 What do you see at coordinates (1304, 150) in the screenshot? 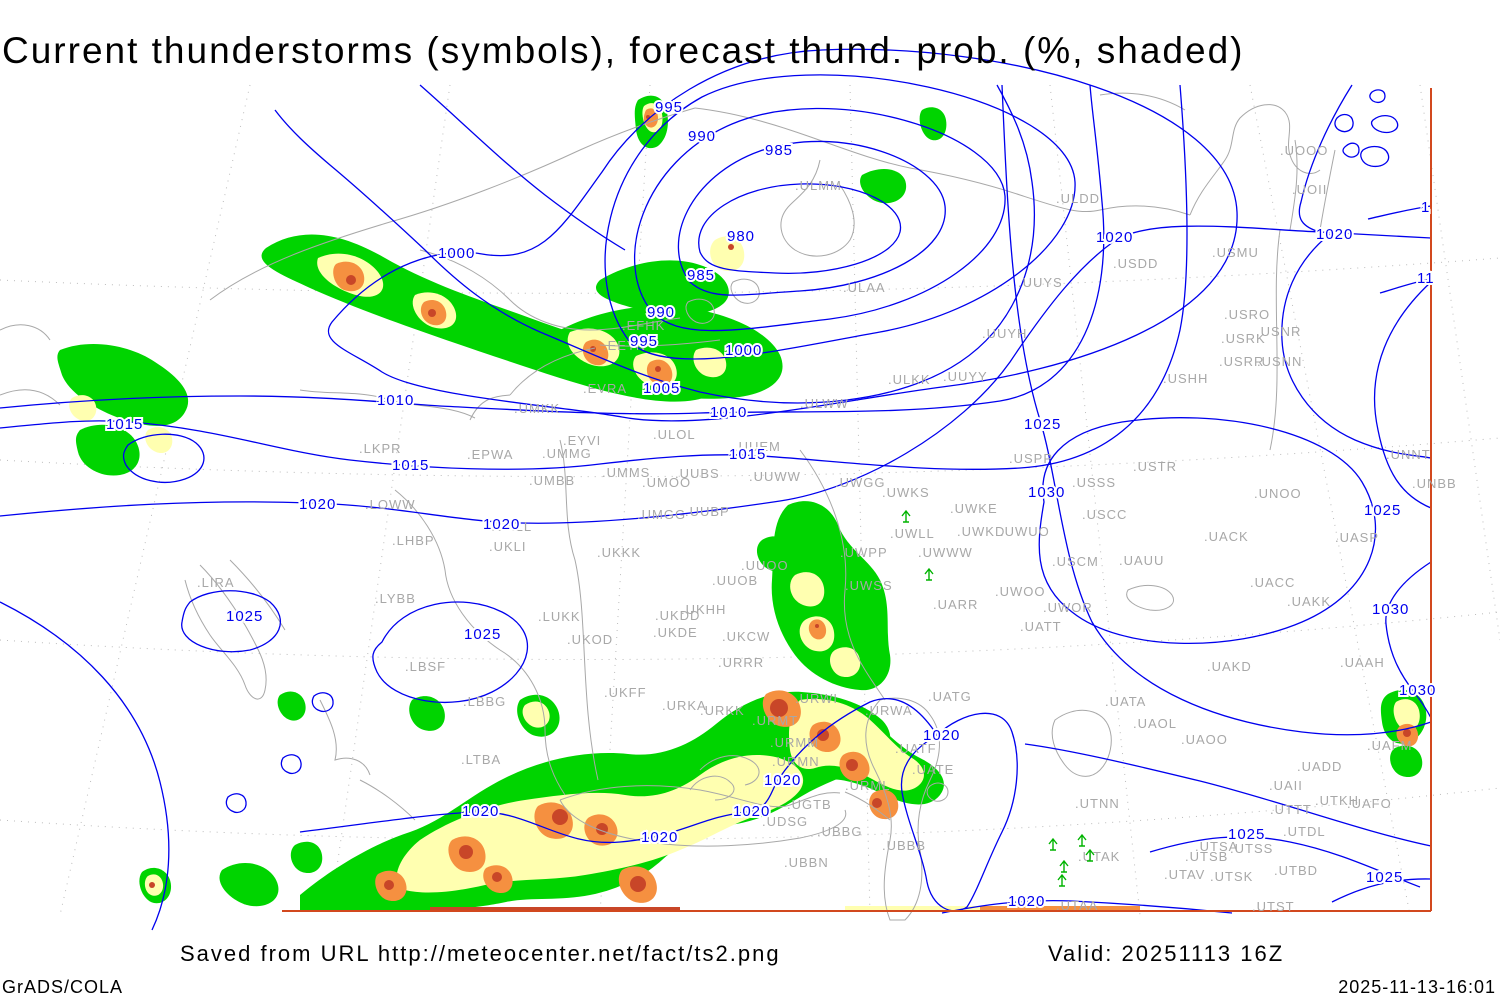
I see `station-label: .UOOO` at bounding box center [1304, 150].